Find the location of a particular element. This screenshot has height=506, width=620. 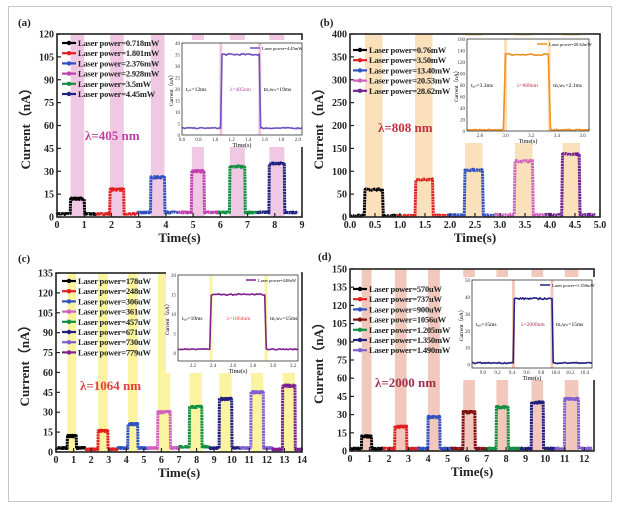

inset-x-tick-label: 9.6 is located at coordinates (526, 373).